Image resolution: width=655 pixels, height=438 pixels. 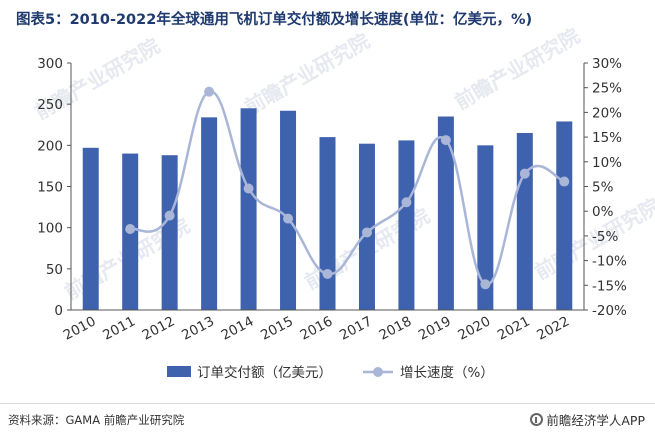 What do you see at coordinates (50, 229) in the screenshot?
I see `left-tick-label: 100` at bounding box center [50, 229].